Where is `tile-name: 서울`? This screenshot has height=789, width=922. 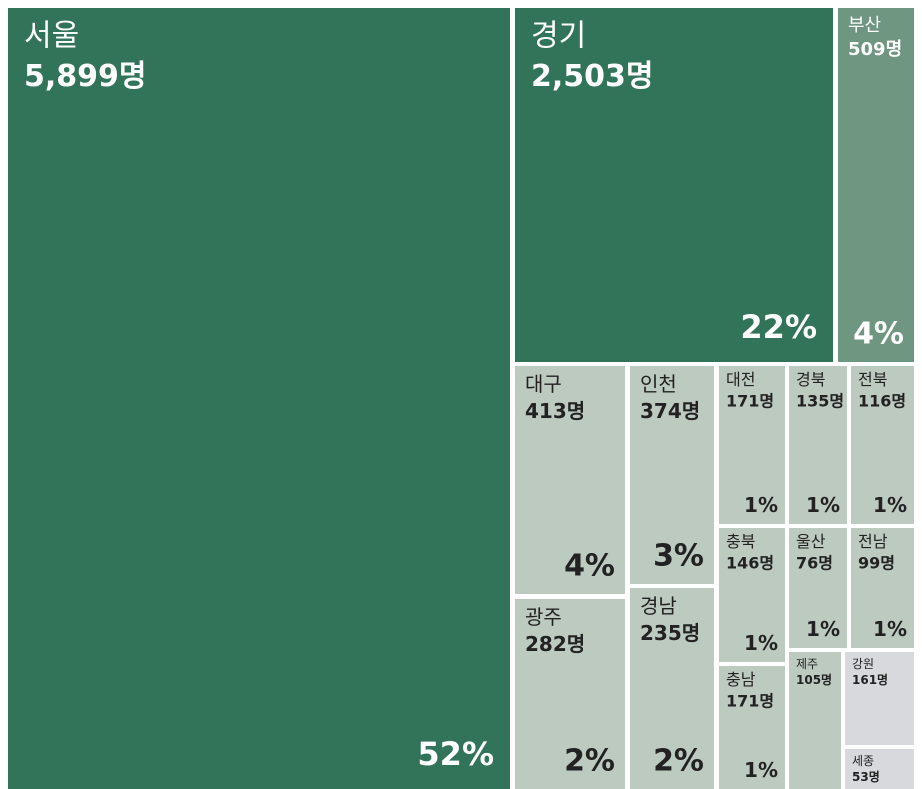 tile-name: 서울 is located at coordinates (51, 36).